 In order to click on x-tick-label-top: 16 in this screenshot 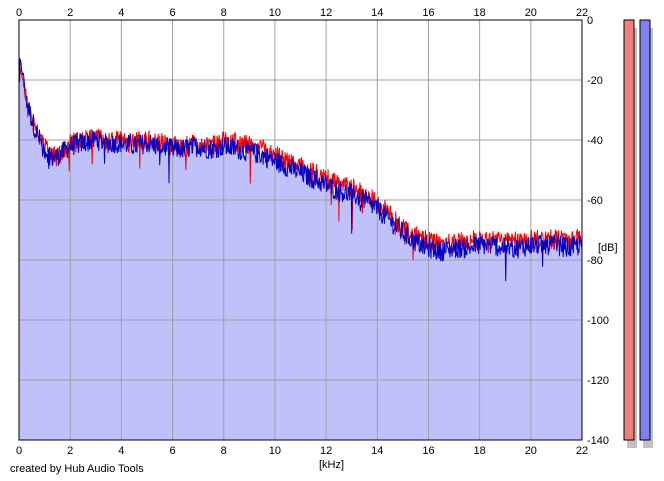, I will do `click(428, 13)`.